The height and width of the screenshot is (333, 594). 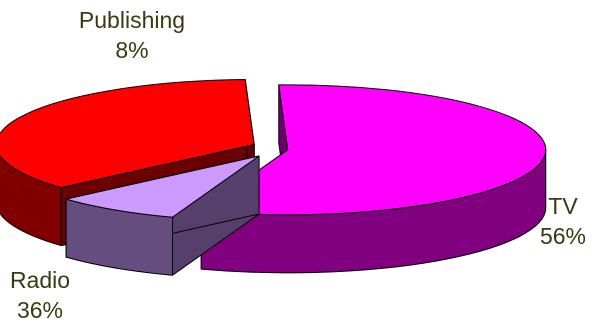 I want to click on label-tv-value: 56%, so click(x=563, y=236).